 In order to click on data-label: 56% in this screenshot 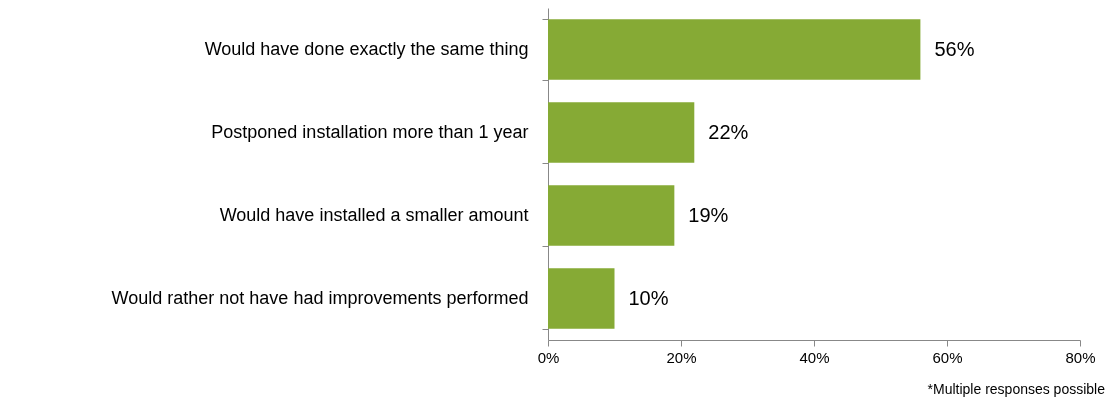, I will do `click(954, 48)`.